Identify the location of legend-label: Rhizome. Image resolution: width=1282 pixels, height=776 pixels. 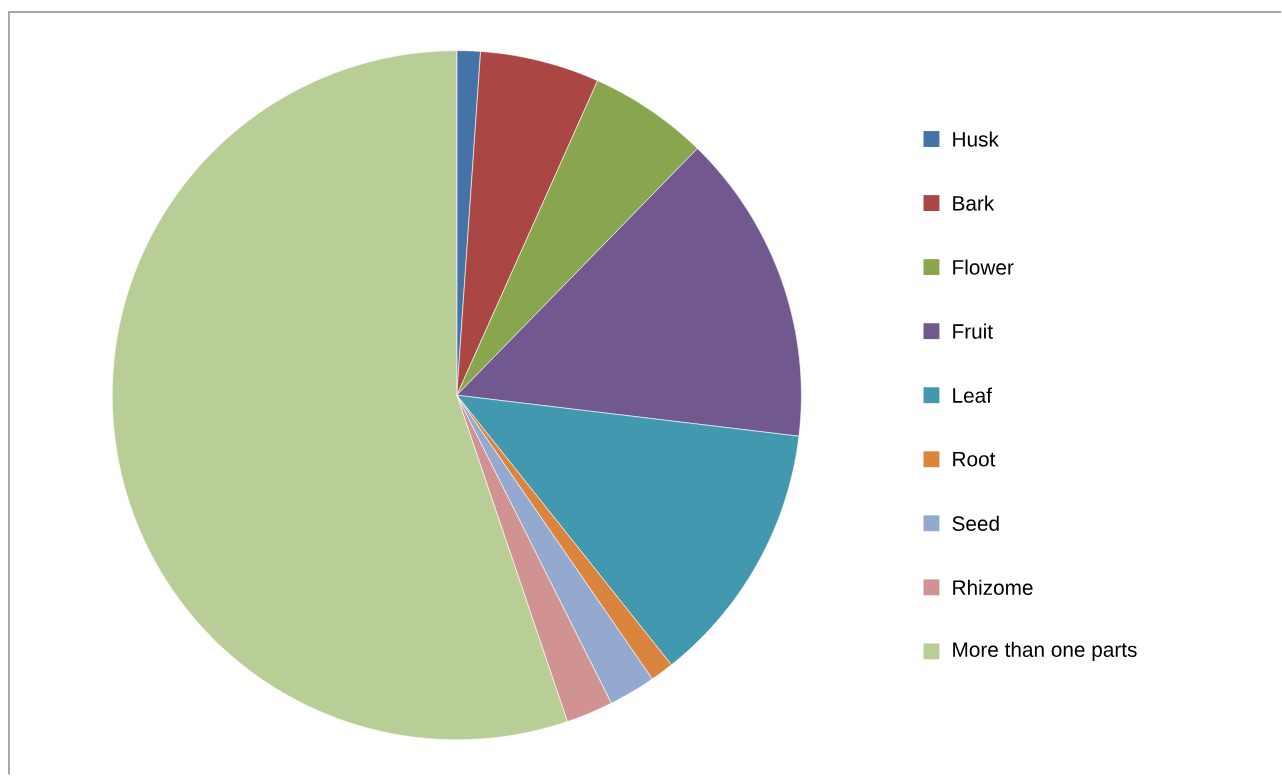
(993, 587).